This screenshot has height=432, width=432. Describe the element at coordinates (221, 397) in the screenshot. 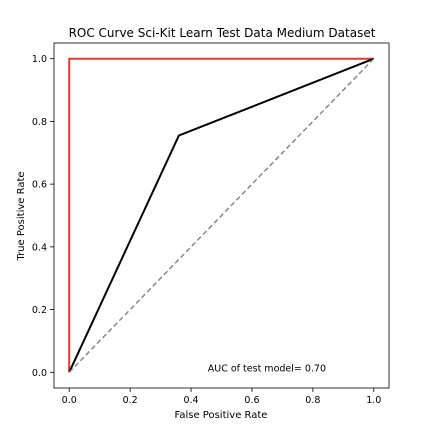

I see `x-axis-ticks: 0.0 0.2 0.4 0.6 0.8 1.0` at that location.